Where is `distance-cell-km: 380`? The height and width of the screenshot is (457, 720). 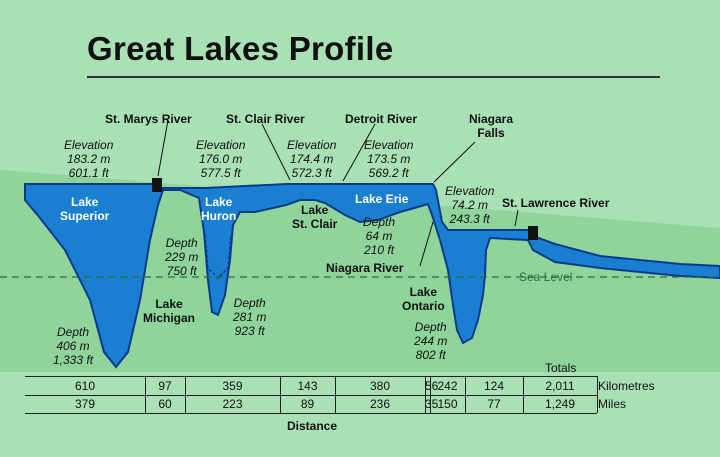 distance-cell-km: 380 is located at coordinates (380, 386).